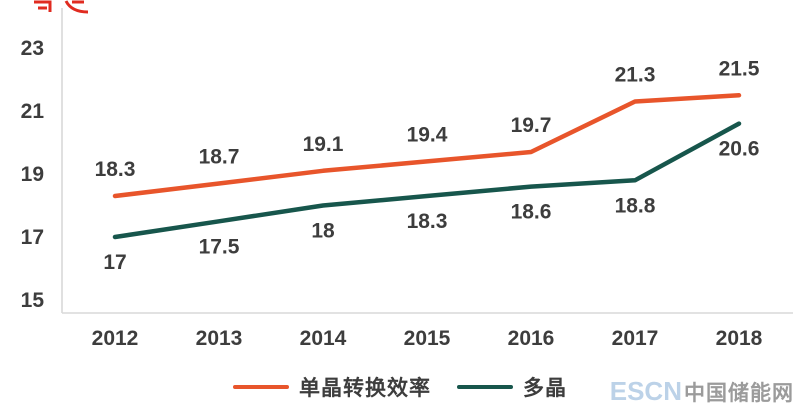 Image resolution: width=800 pixels, height=419 pixels. What do you see at coordinates (645, 391) in the screenshot?
I see `watermark-brand: ESCN` at bounding box center [645, 391].